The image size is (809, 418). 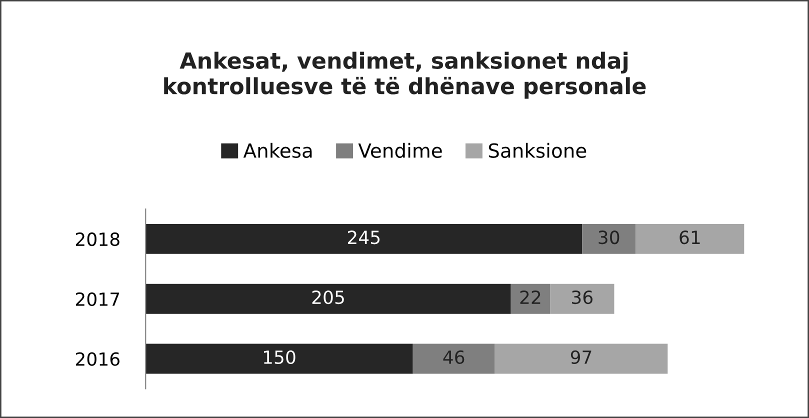 I want to click on legend-label: Sanksione, so click(x=537, y=150).